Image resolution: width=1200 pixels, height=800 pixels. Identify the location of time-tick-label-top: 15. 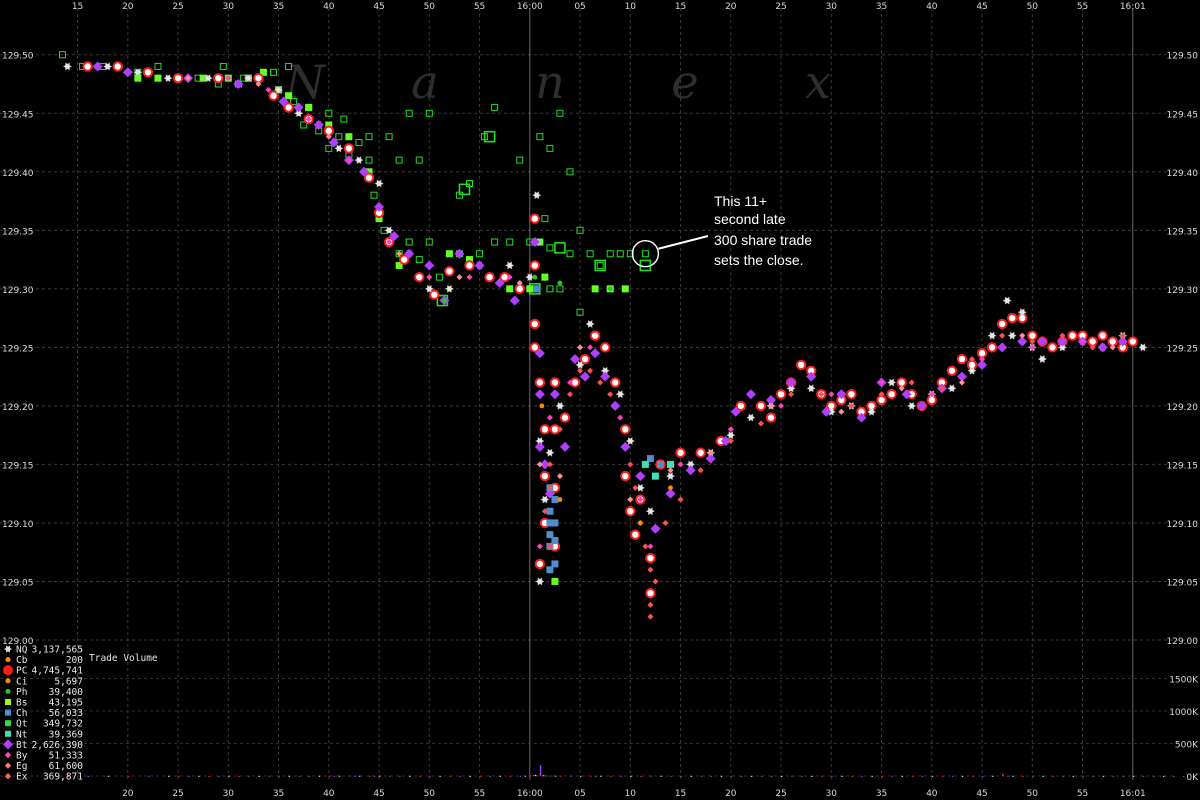
(680, 7).